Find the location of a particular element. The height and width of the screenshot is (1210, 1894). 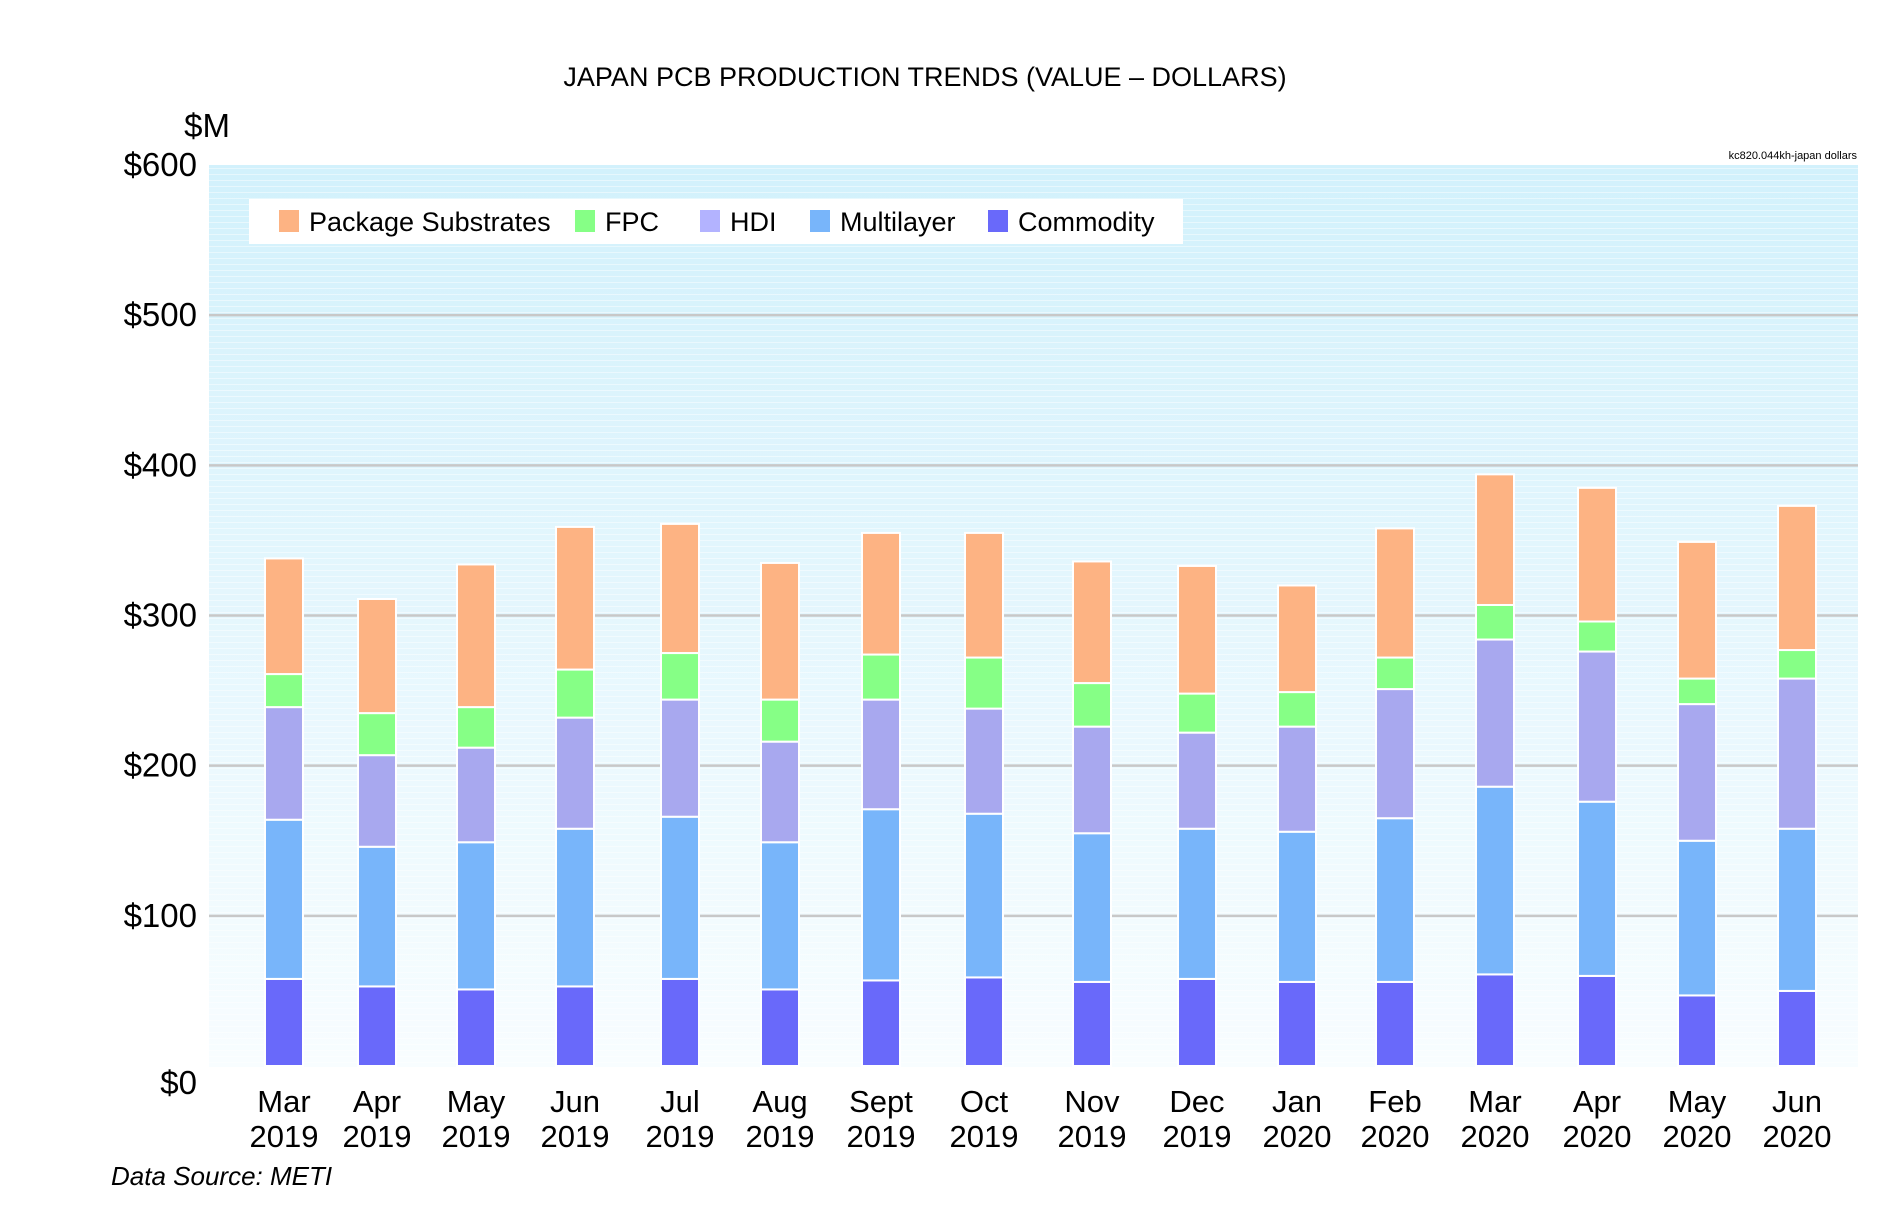

x-tick-label-month: Feb is located at coordinates (1394, 1101).